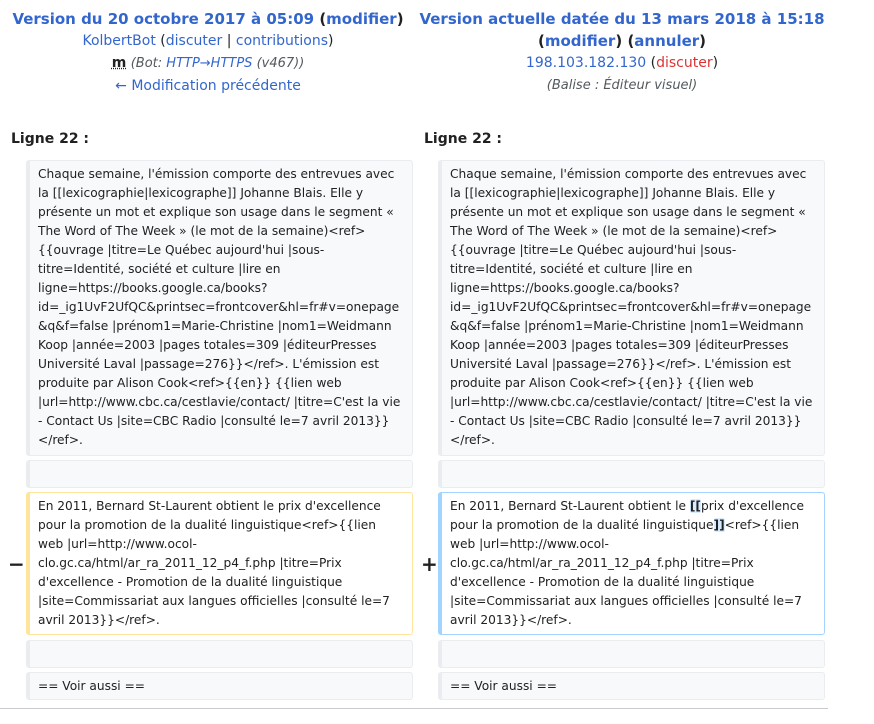 Image resolution: width=874 pixels, height=724 pixels. What do you see at coordinates (622, 85) in the screenshot?
I see `edit-tag: (Balise : Éditeur visuel)` at bounding box center [622, 85].